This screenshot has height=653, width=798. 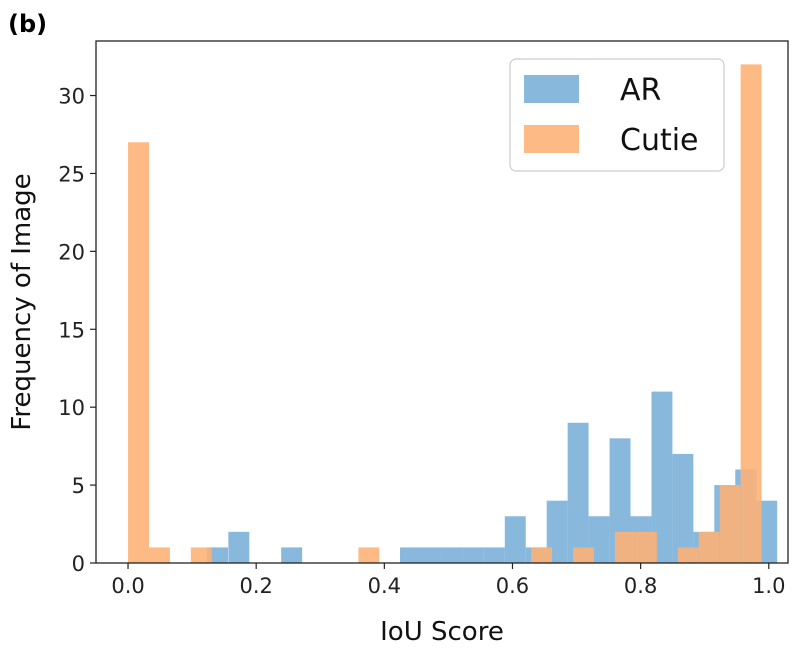 I want to click on y-axis-ticks: 0 5 10 15 20 25 30, so click(x=77, y=330).